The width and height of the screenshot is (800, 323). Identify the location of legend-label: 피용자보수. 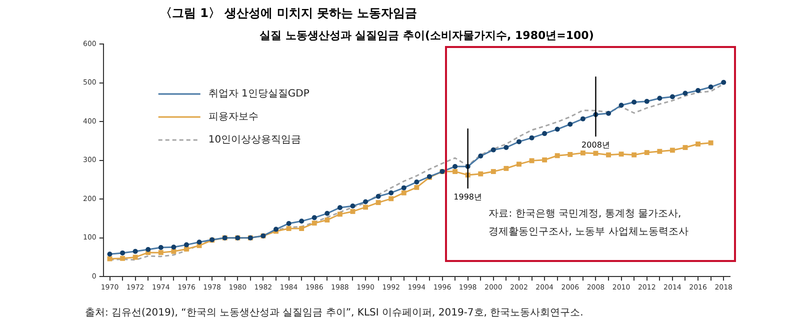
(233, 117).